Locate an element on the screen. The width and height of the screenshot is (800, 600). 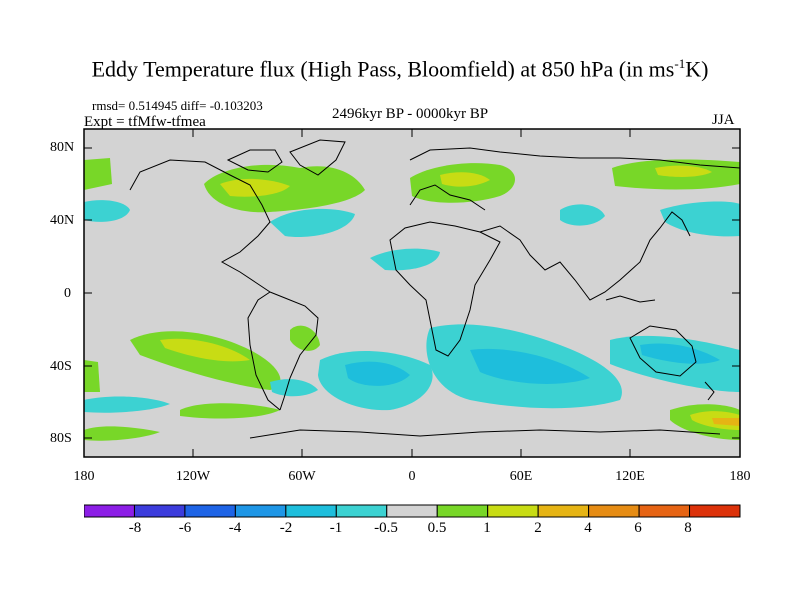
colorbar-label: 8 is located at coordinates (688, 528).